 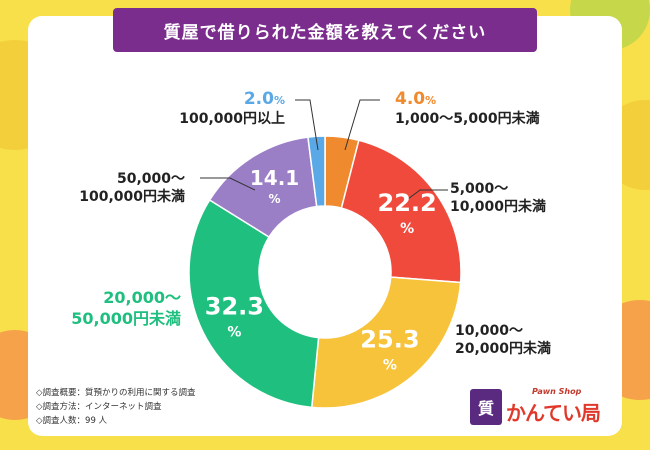 What do you see at coordinates (389, 339) in the screenshot?
I see `slice-value-label: 25.3` at bounding box center [389, 339].